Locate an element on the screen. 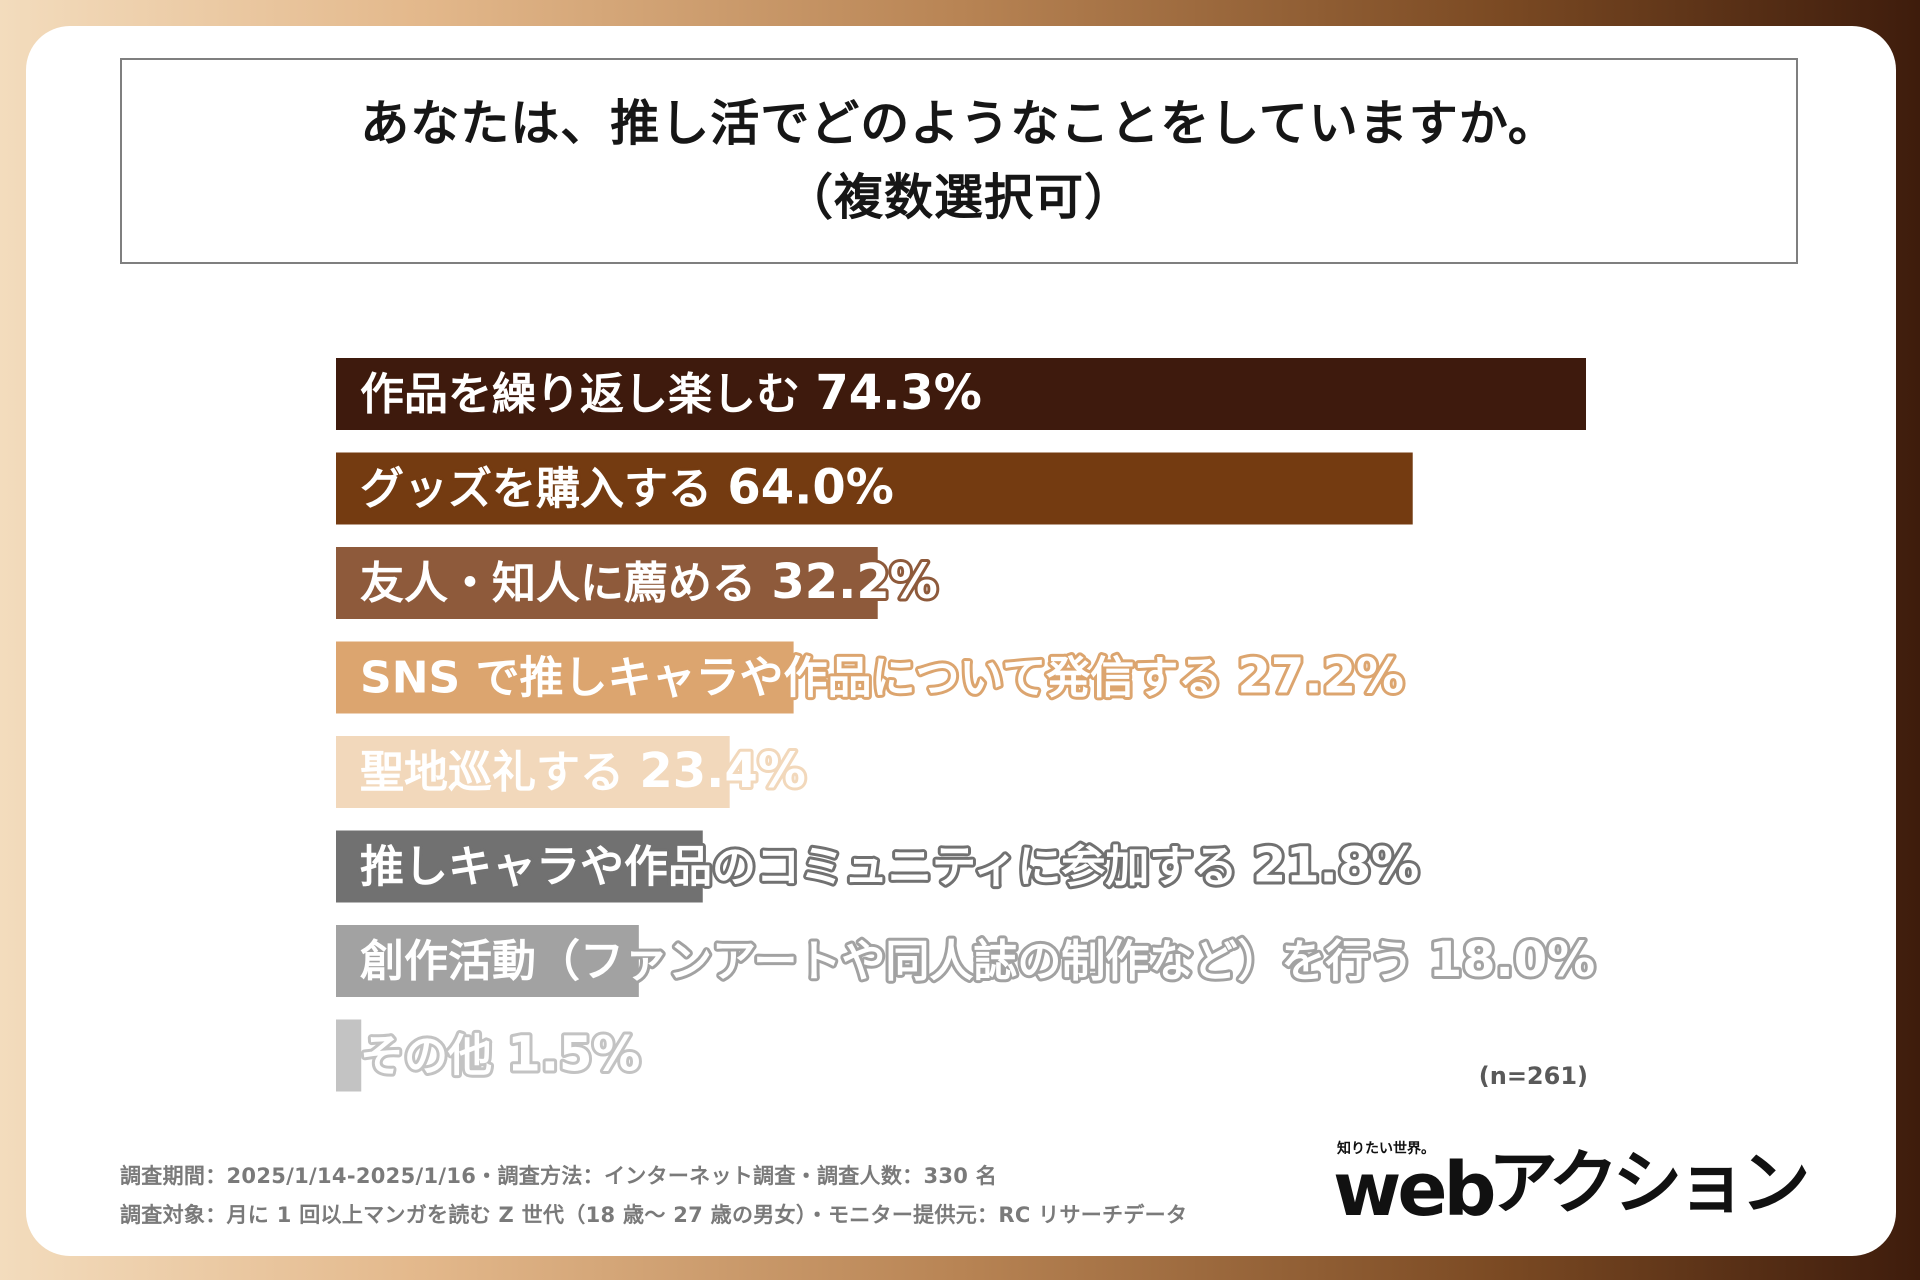 The image size is (1920, 1280). value-label-8: 1.5% is located at coordinates (573, 1055).